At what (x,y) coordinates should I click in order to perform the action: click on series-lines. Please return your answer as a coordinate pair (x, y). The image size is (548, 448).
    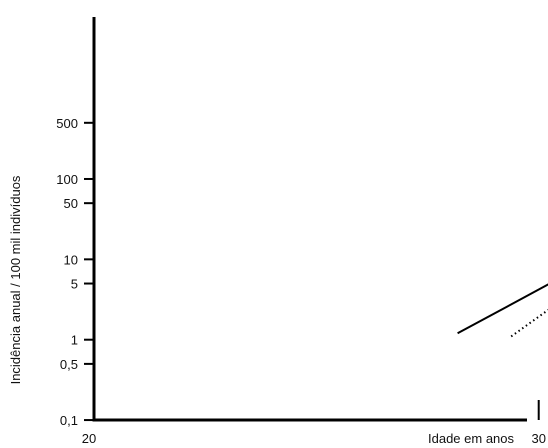
    Looking at the image, I should click on (502, 310).